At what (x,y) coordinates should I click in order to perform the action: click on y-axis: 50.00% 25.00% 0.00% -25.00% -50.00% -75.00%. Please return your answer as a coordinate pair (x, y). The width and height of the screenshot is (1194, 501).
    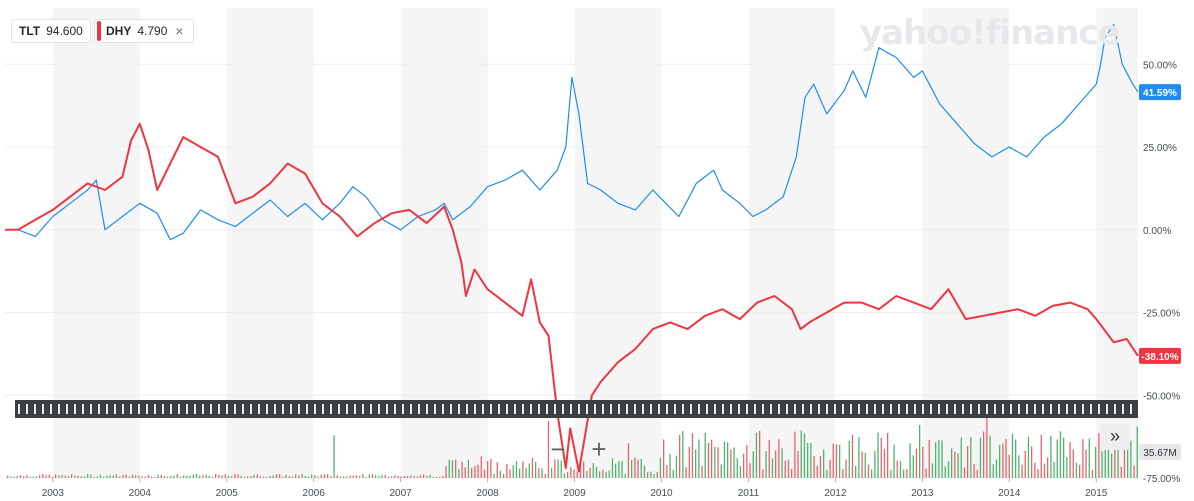
    Looking at the image, I should click on (1161, 272).